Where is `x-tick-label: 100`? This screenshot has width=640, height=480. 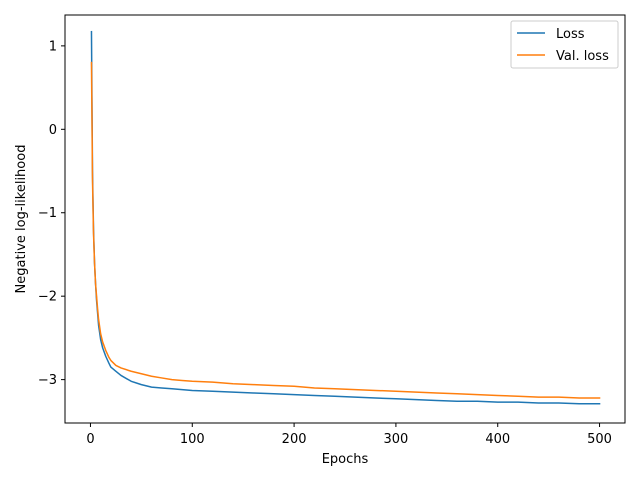
x-tick-label: 100 is located at coordinates (192, 439).